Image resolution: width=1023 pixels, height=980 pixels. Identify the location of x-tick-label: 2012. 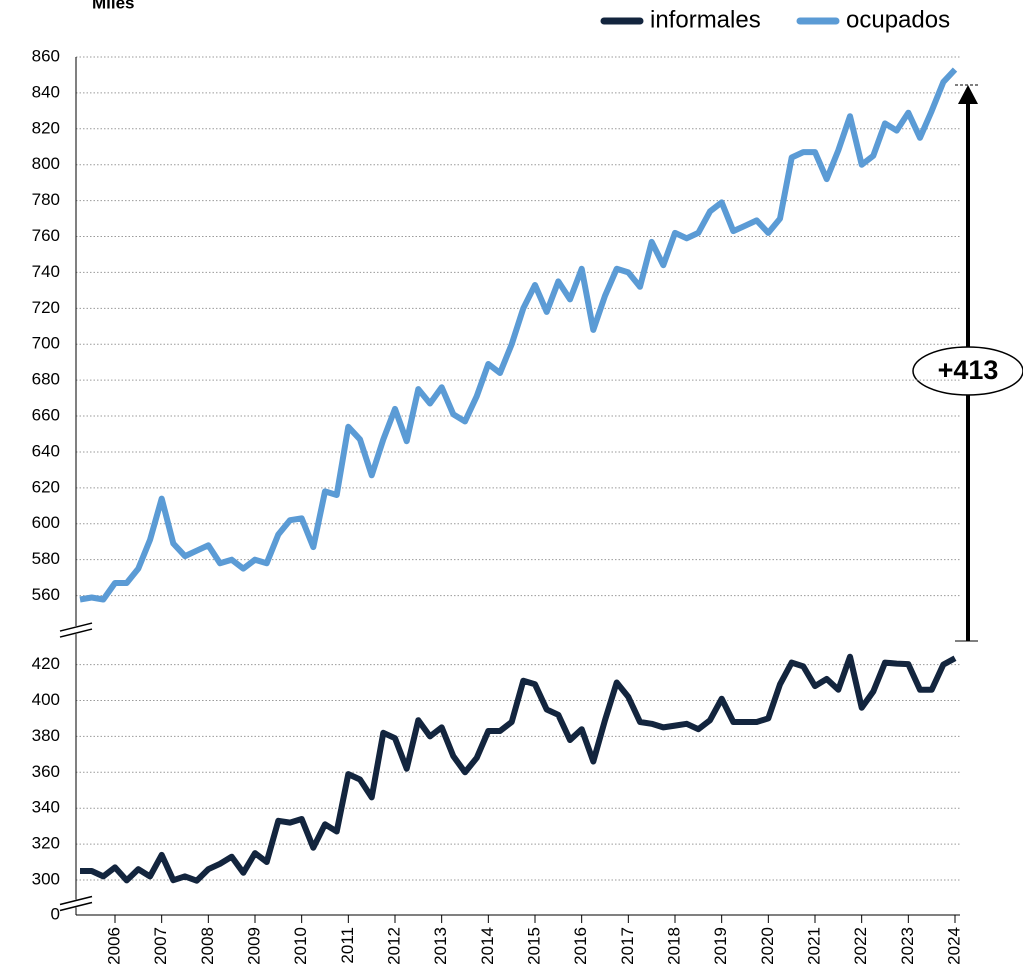
(393, 946).